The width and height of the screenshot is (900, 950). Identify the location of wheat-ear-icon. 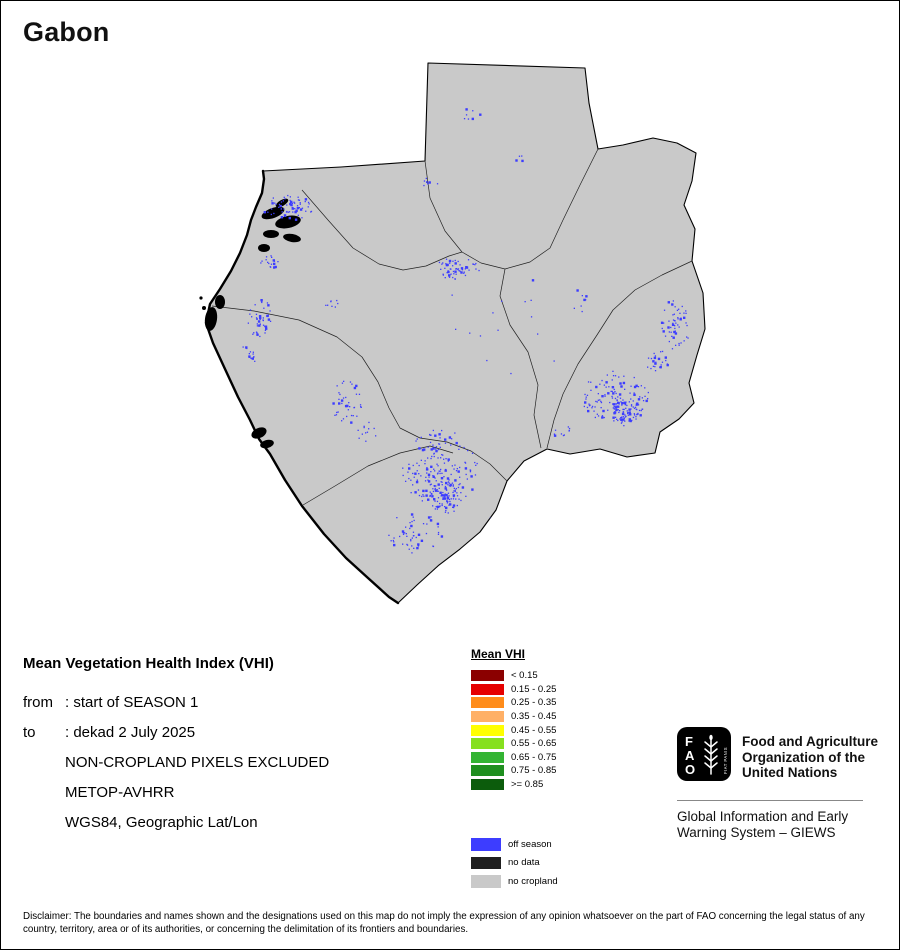
(711, 757).